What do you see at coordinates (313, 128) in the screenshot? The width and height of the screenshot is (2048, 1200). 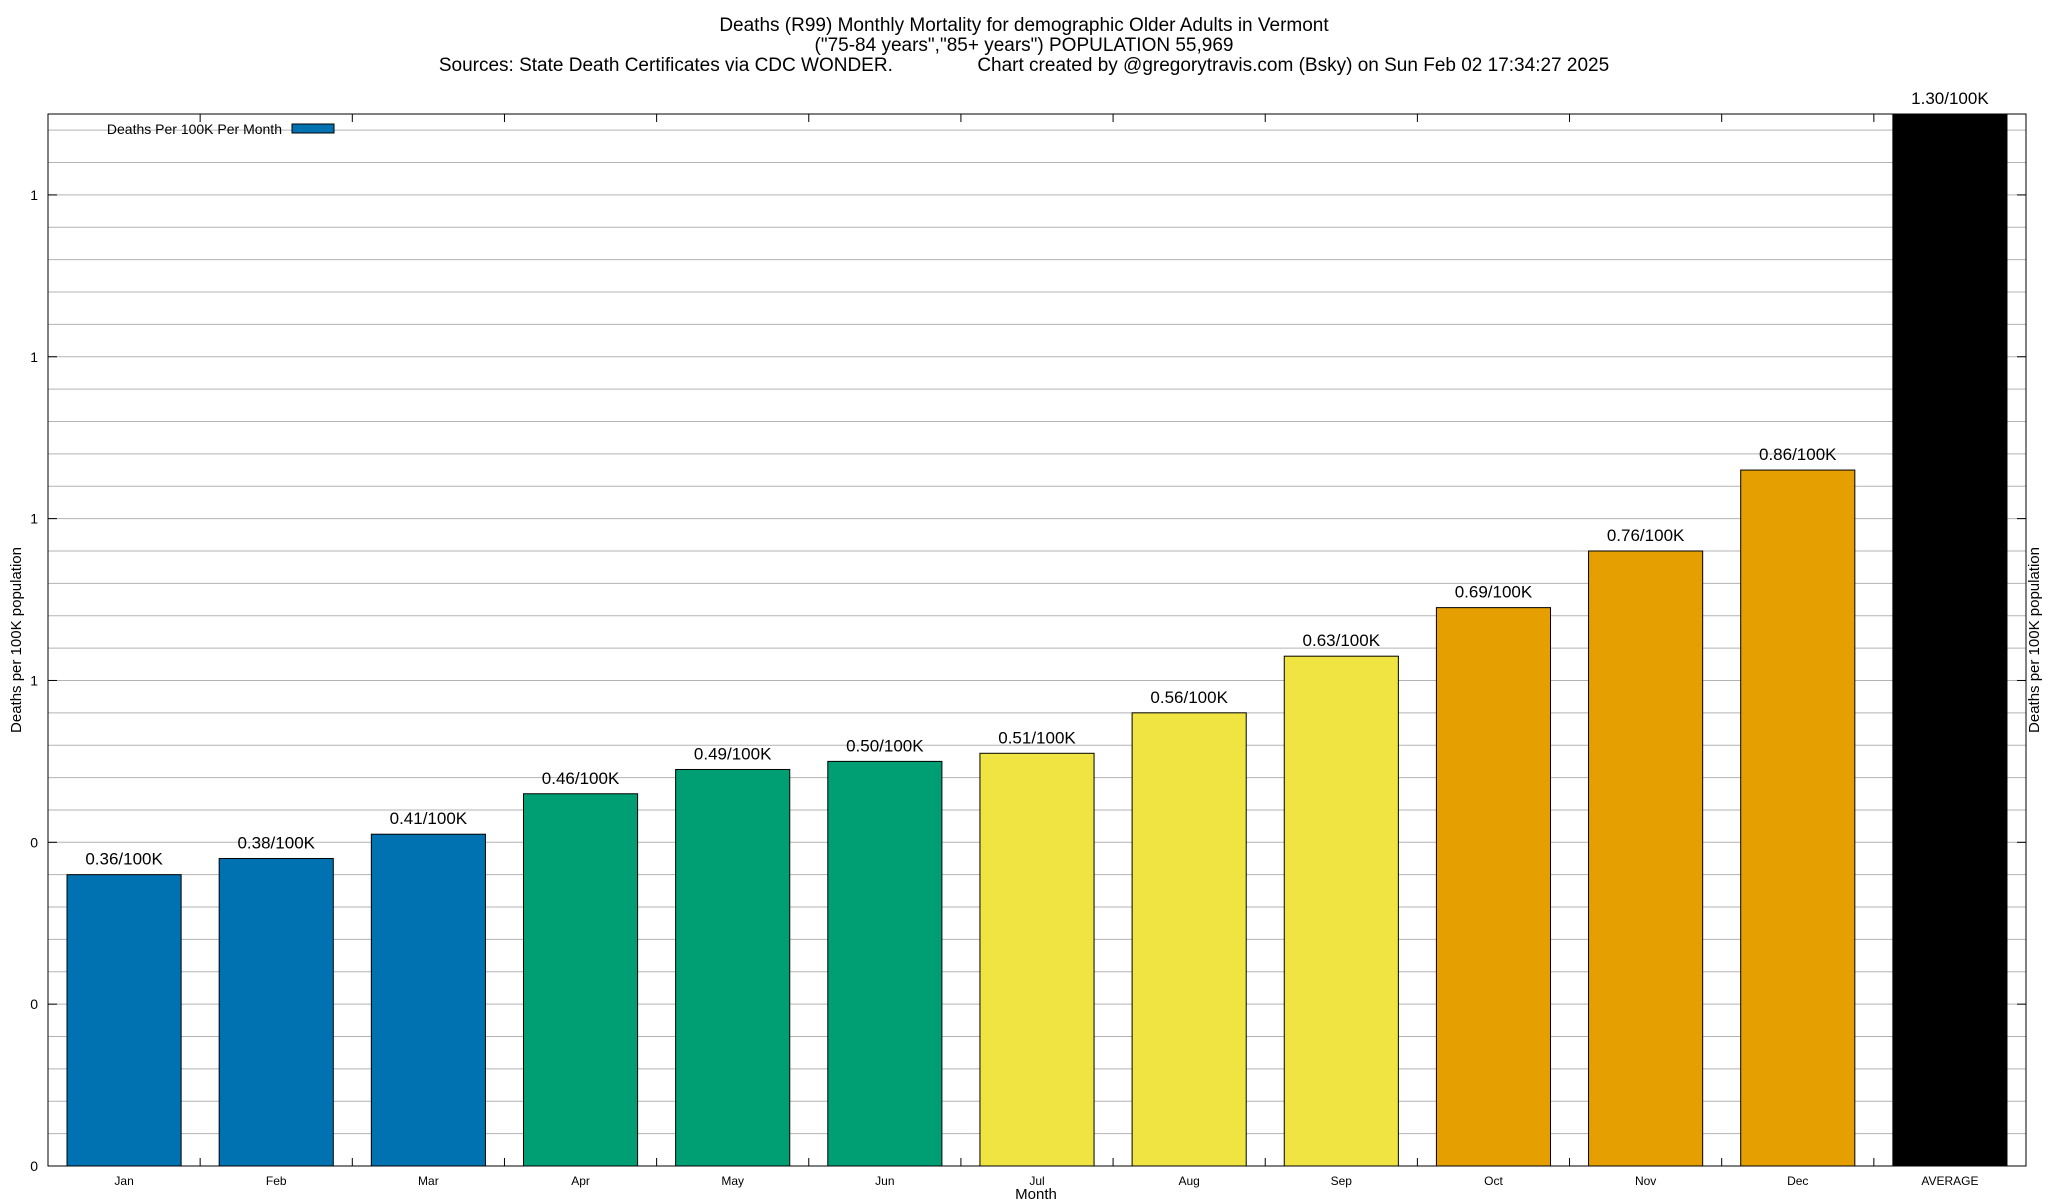 I see `legend-swatch` at bounding box center [313, 128].